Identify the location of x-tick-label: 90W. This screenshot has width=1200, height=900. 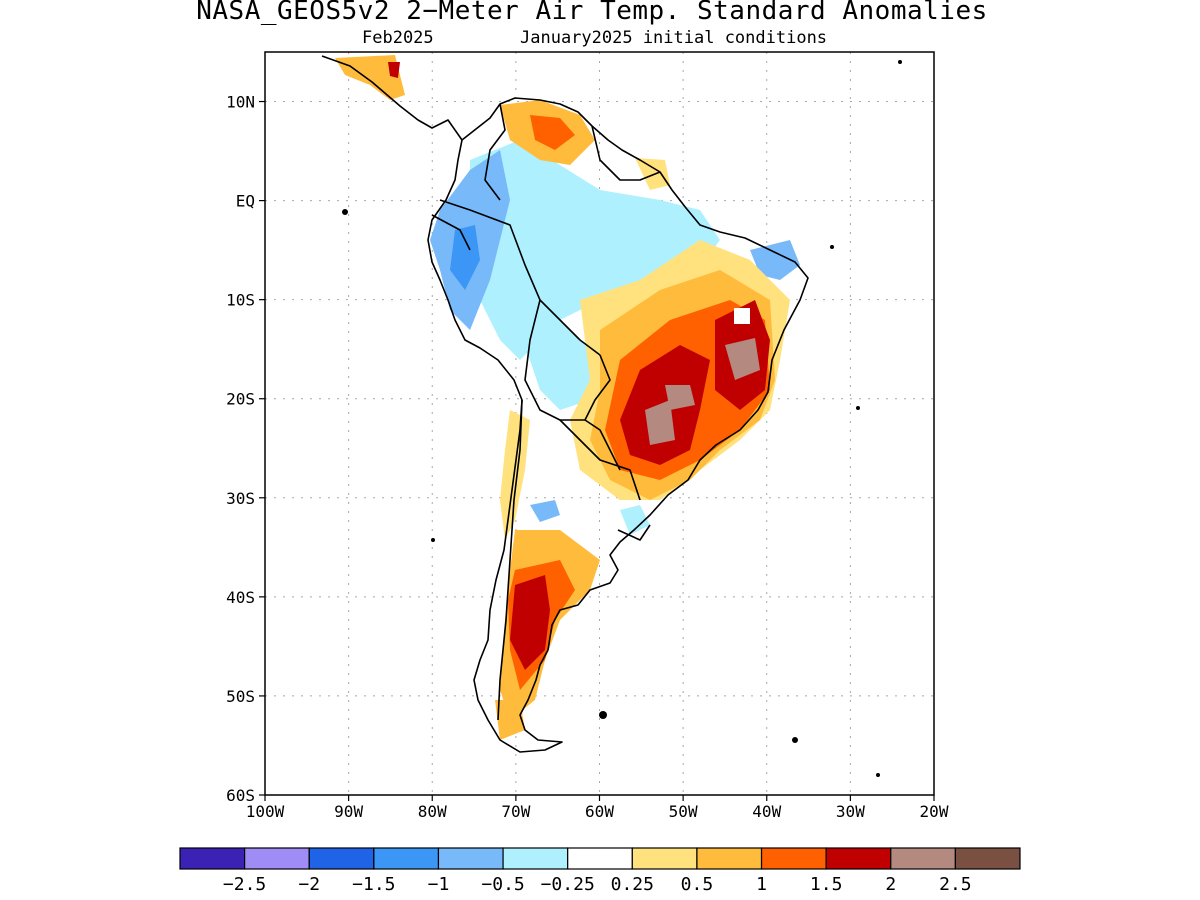
(348, 811).